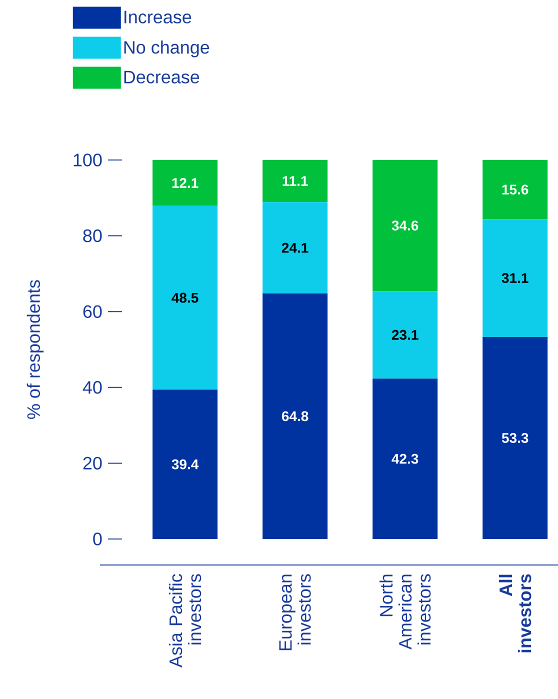 This screenshot has width=558, height=699. What do you see at coordinates (35, 349) in the screenshot?
I see `y-axis-title: % of respondents` at bounding box center [35, 349].